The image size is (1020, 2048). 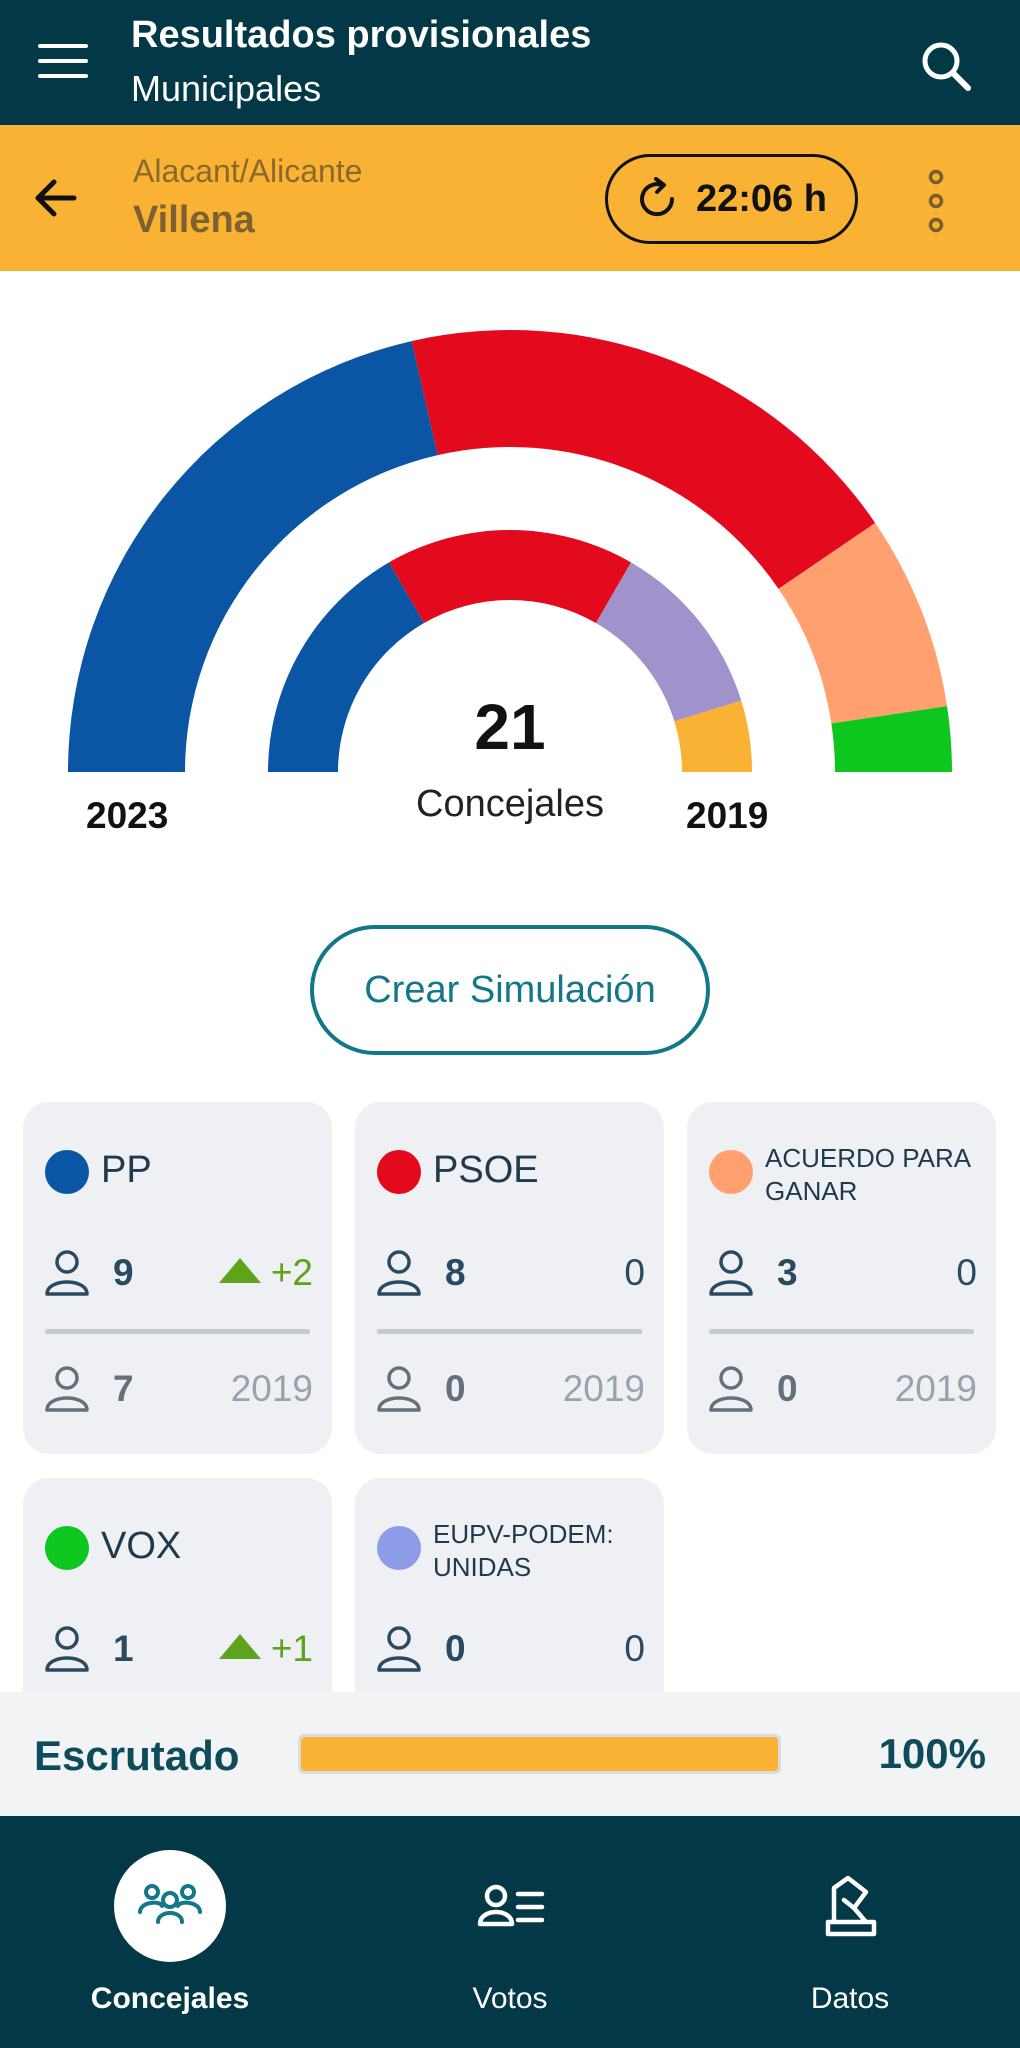 What do you see at coordinates (509, 1585) in the screenshot?
I see `party-card-eupv-podem: EUPV-PODEM: UNIDAS 0 0` at bounding box center [509, 1585].